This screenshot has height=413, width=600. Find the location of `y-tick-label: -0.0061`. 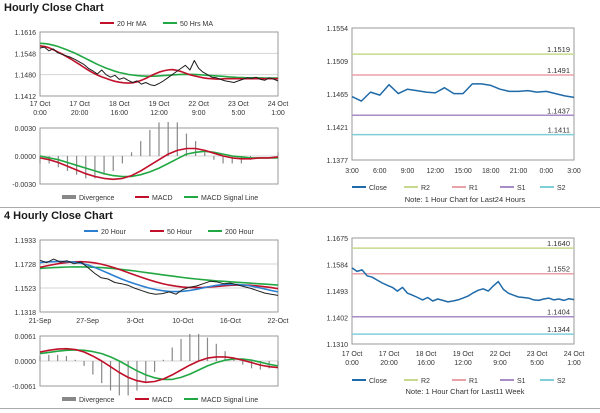

y-tick-label: -0.0061 is located at coordinates (24, 387).